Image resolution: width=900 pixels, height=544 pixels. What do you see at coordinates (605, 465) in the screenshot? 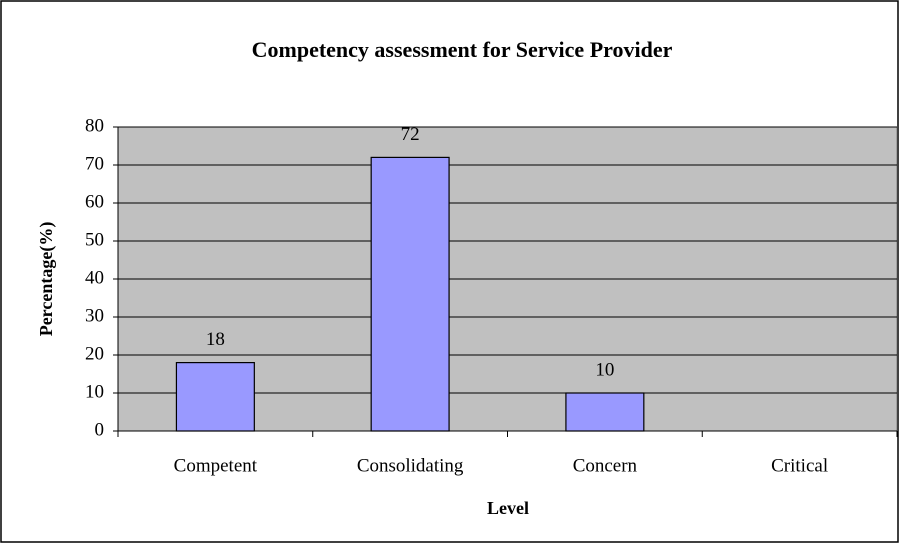
I see `x-tick-label: Concern` at bounding box center [605, 465].